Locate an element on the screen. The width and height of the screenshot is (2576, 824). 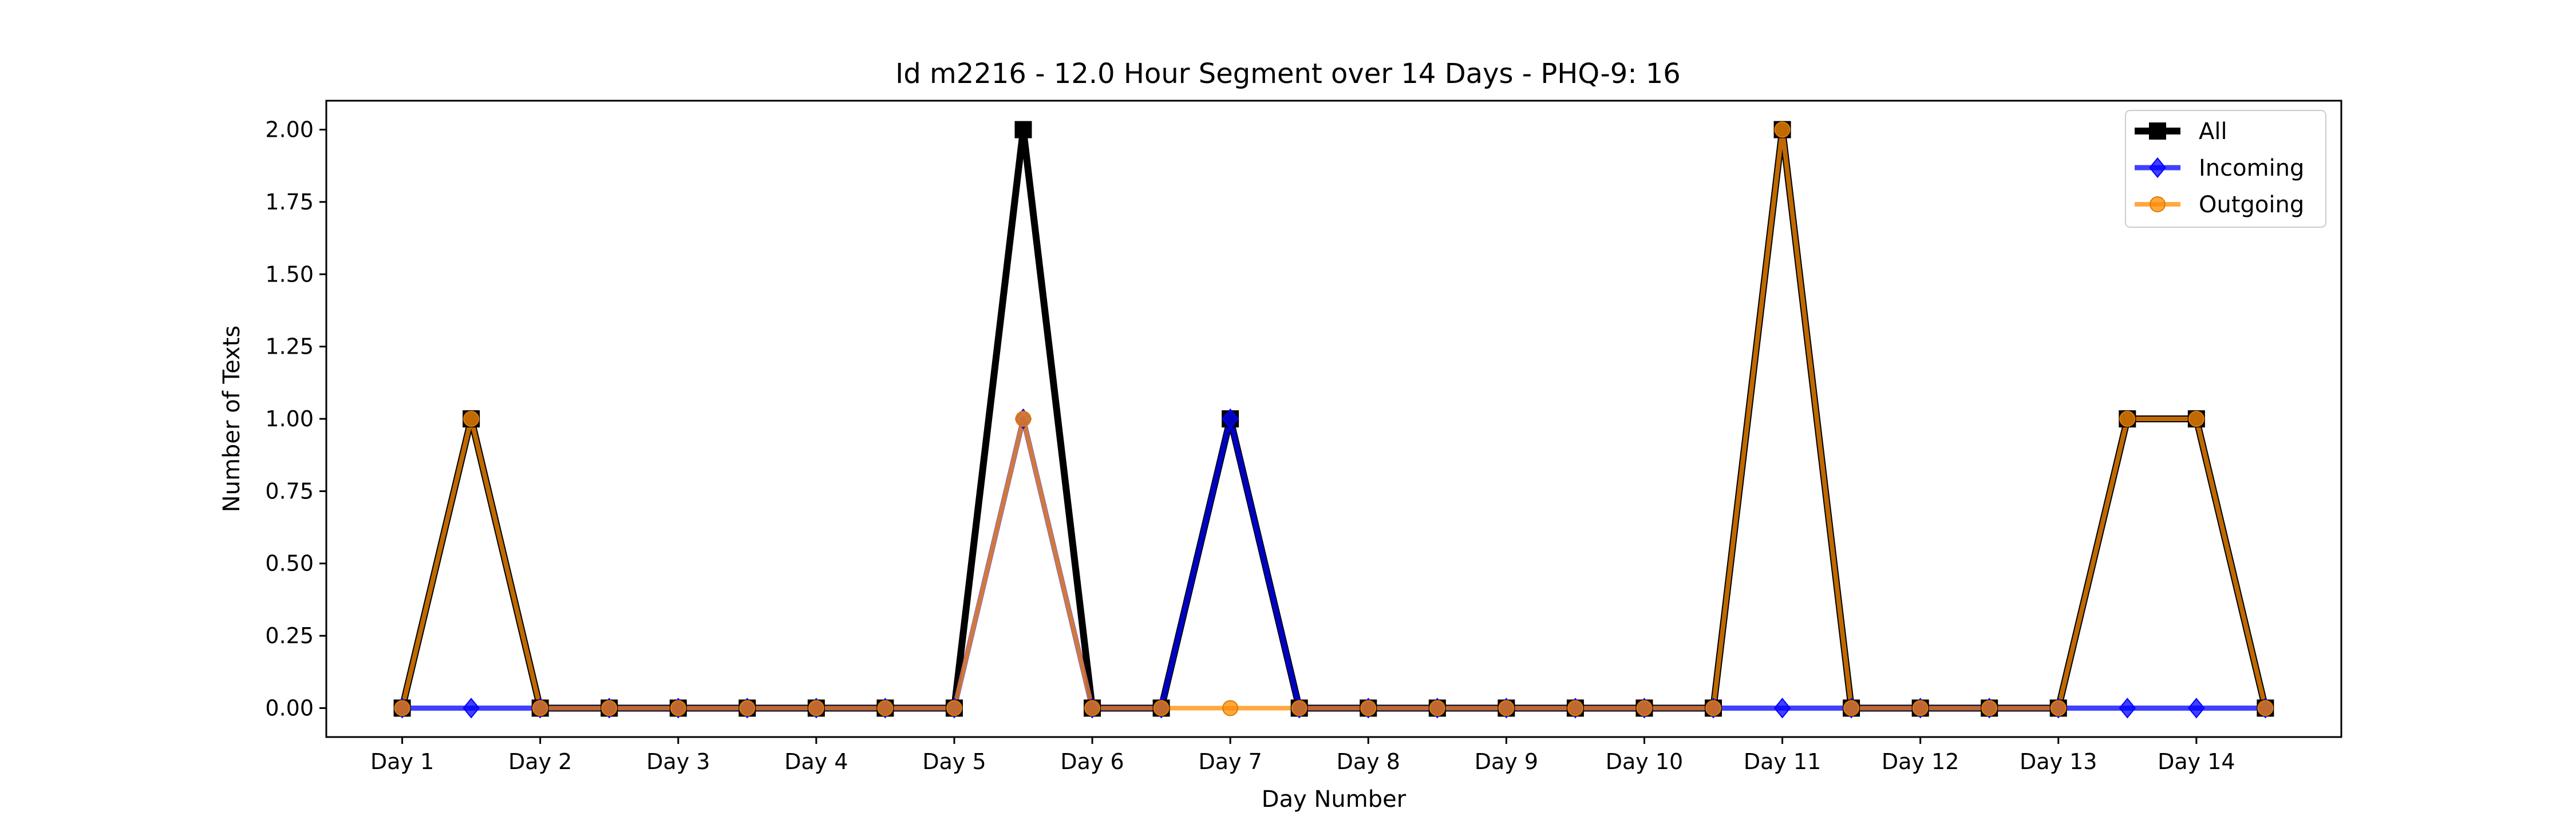
x-tick-label: Day 3 is located at coordinates (678, 761).